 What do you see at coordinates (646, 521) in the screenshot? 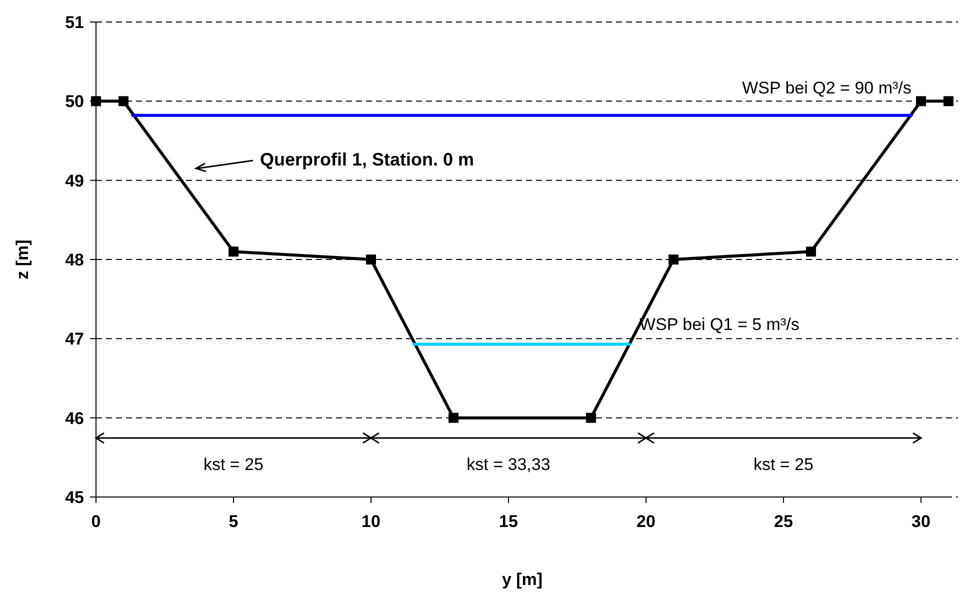
I see `x-tick-label: 20` at bounding box center [646, 521].